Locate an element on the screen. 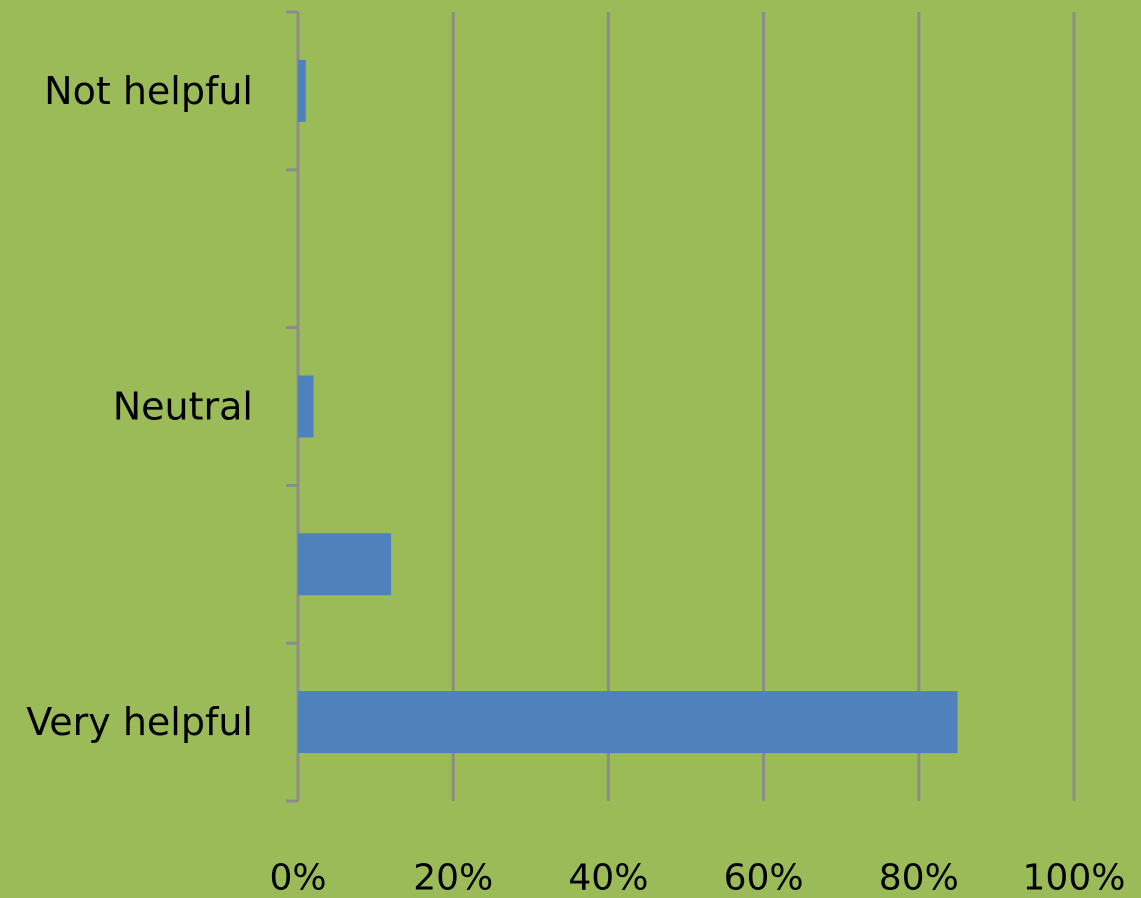 Image resolution: width=1141 pixels, height=898 pixels. category-label: Very helpful is located at coordinates (139, 722).